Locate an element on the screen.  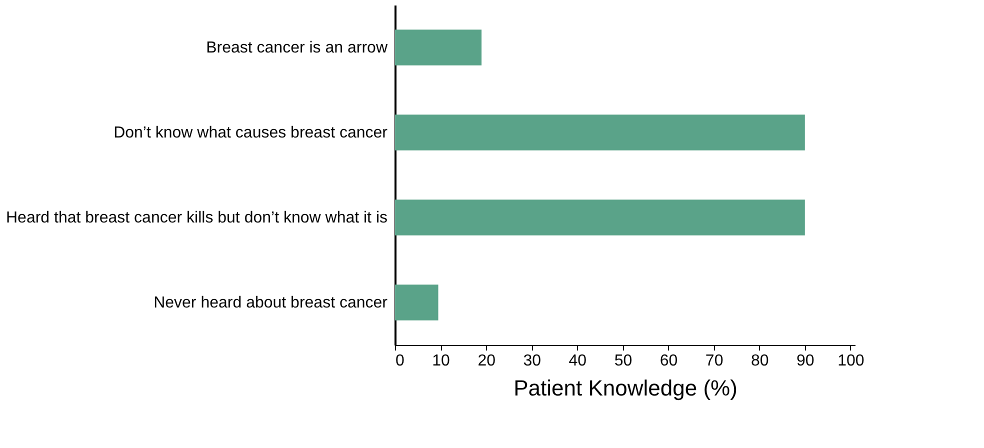
x-tick-label: 40 is located at coordinates (577, 361).